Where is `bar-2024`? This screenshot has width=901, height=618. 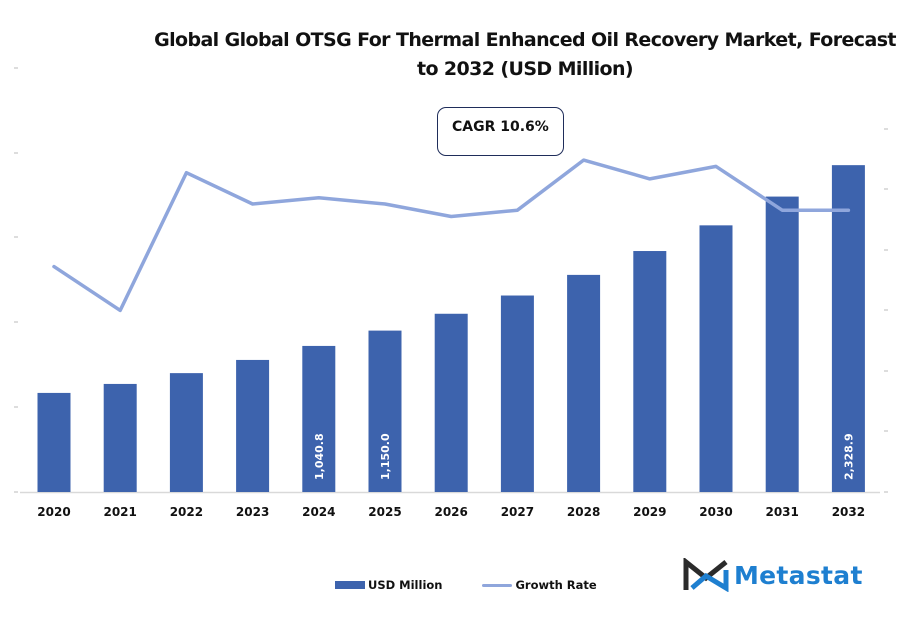
bar-2024 is located at coordinates (319, 418).